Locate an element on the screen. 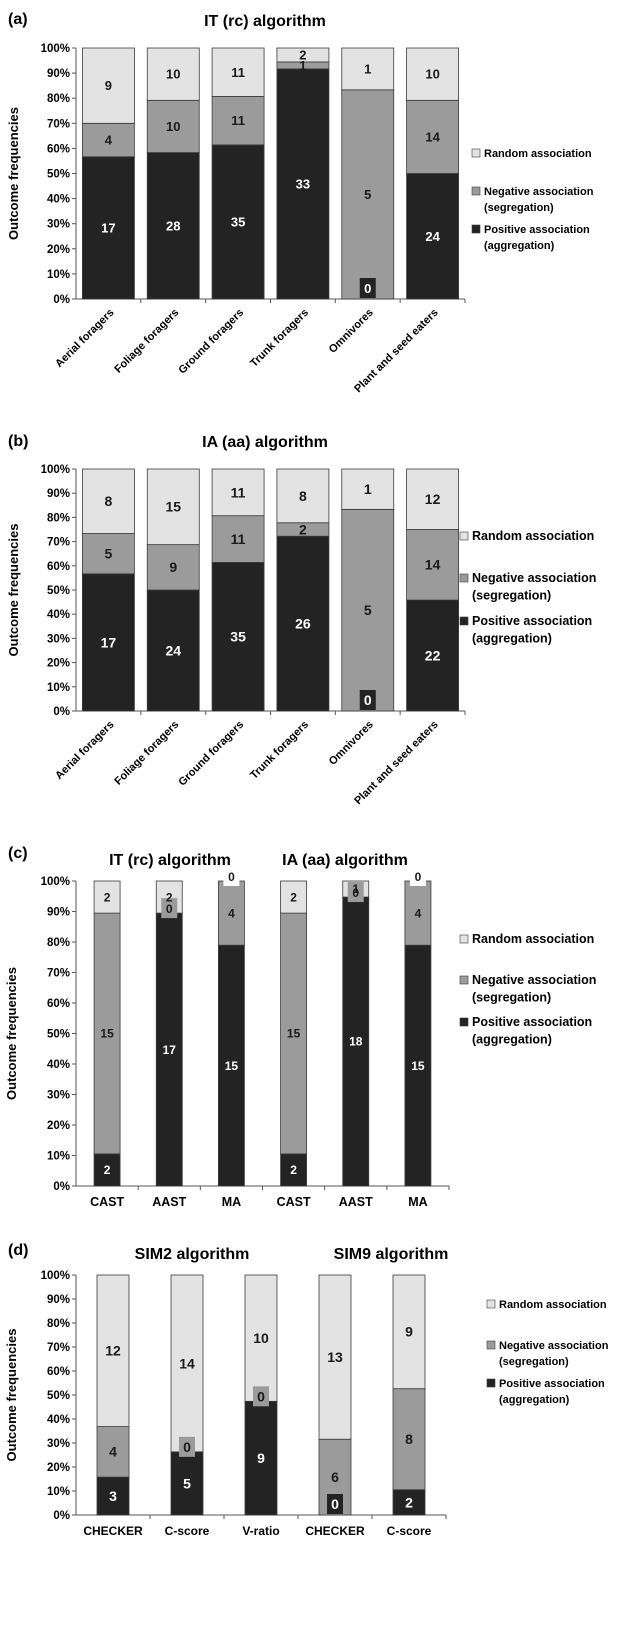 The height and width of the screenshot is (1647, 638). bar-value-label: 35 is located at coordinates (238, 221).